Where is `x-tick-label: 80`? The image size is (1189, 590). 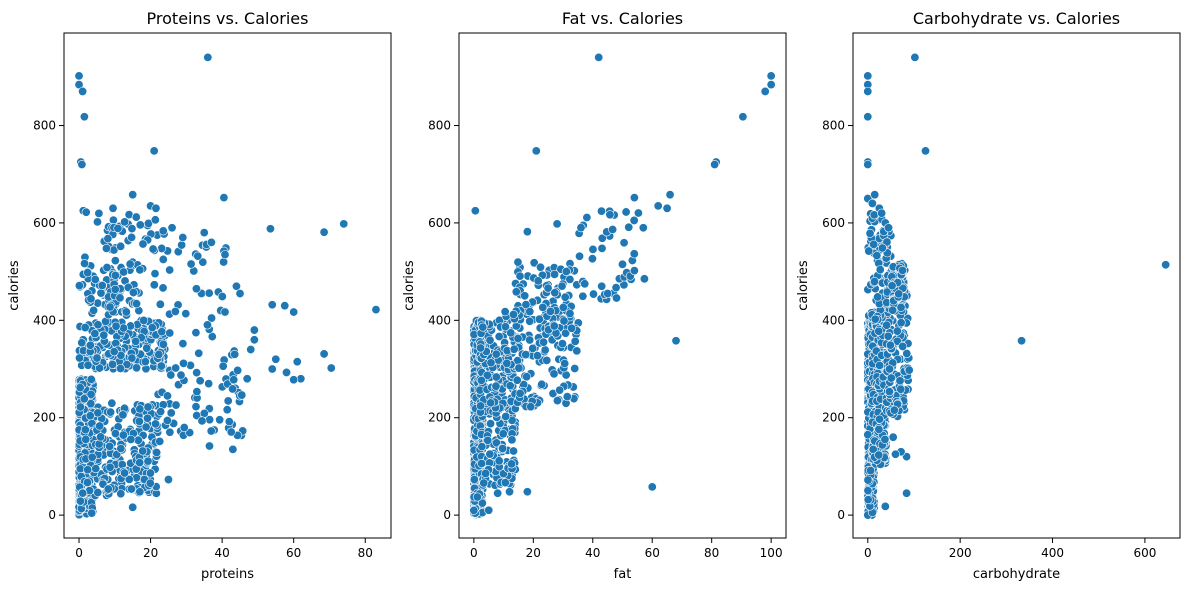
x-tick-label: 80 is located at coordinates (711, 553).